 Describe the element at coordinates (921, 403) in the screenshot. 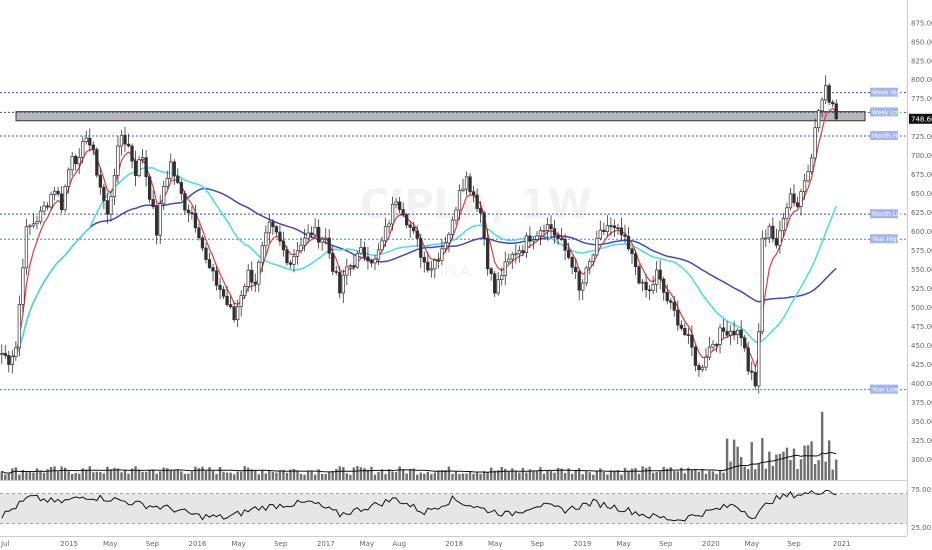

I see `price-tick-label: 375.00` at that location.